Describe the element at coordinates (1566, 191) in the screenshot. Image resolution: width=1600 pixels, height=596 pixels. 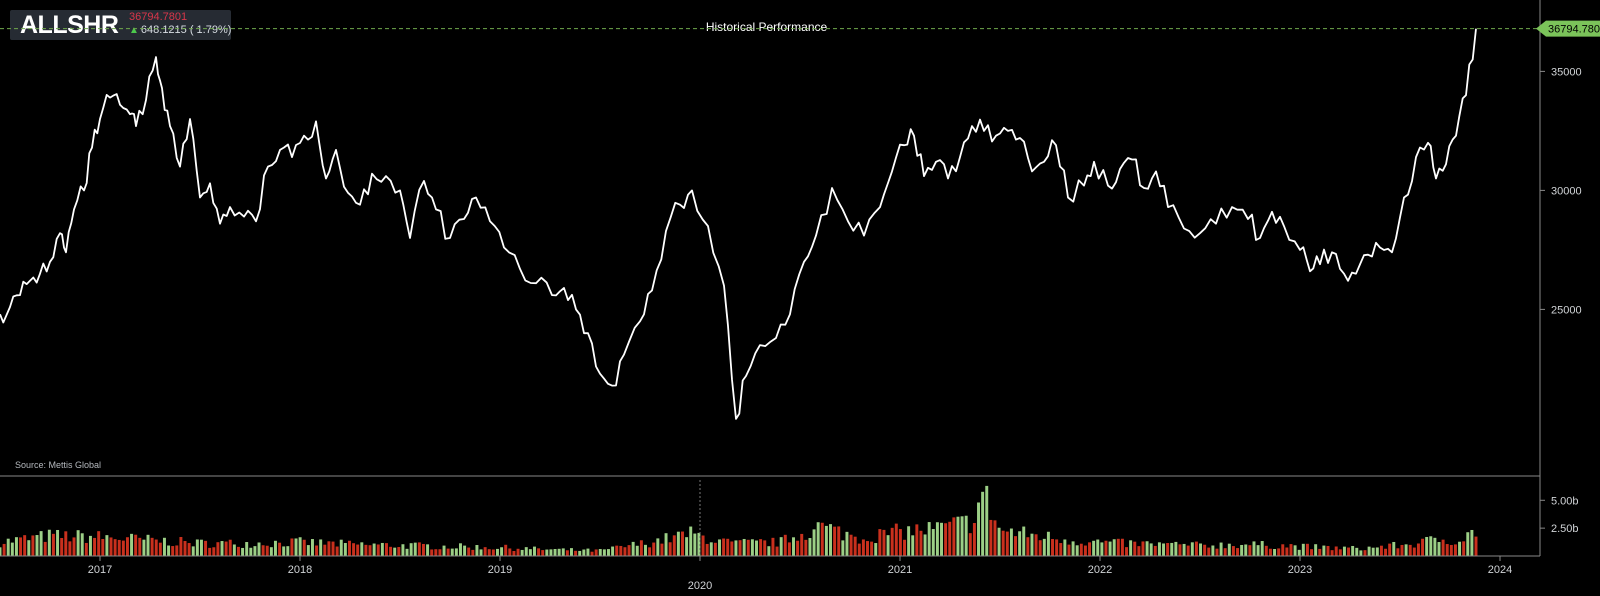
I see `price-tick-label: 30000` at that location.